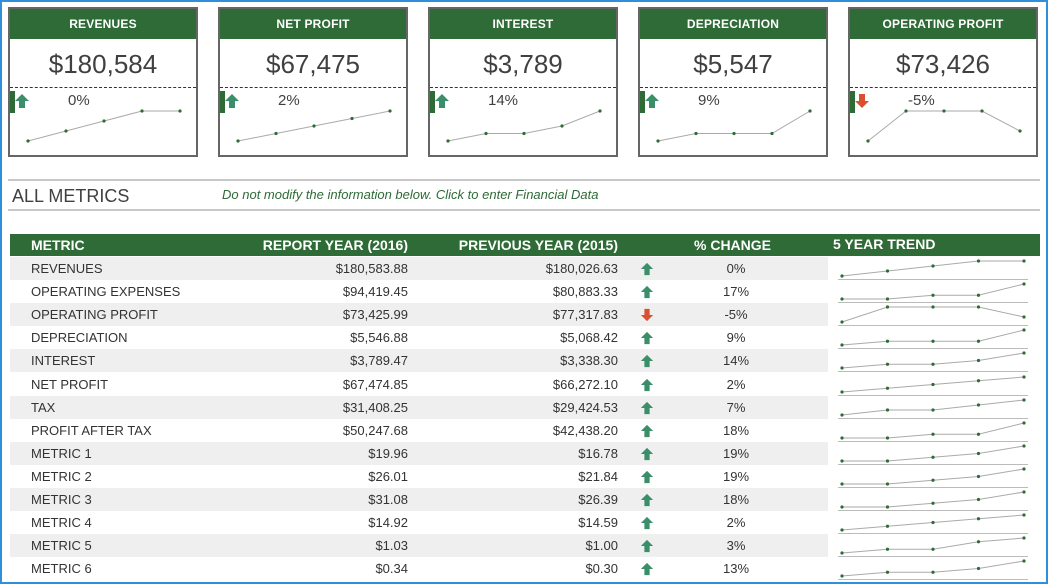 The height and width of the screenshot is (585, 1048). What do you see at coordinates (58, 245) in the screenshot?
I see `col-metric-header: METRIC` at bounding box center [58, 245].